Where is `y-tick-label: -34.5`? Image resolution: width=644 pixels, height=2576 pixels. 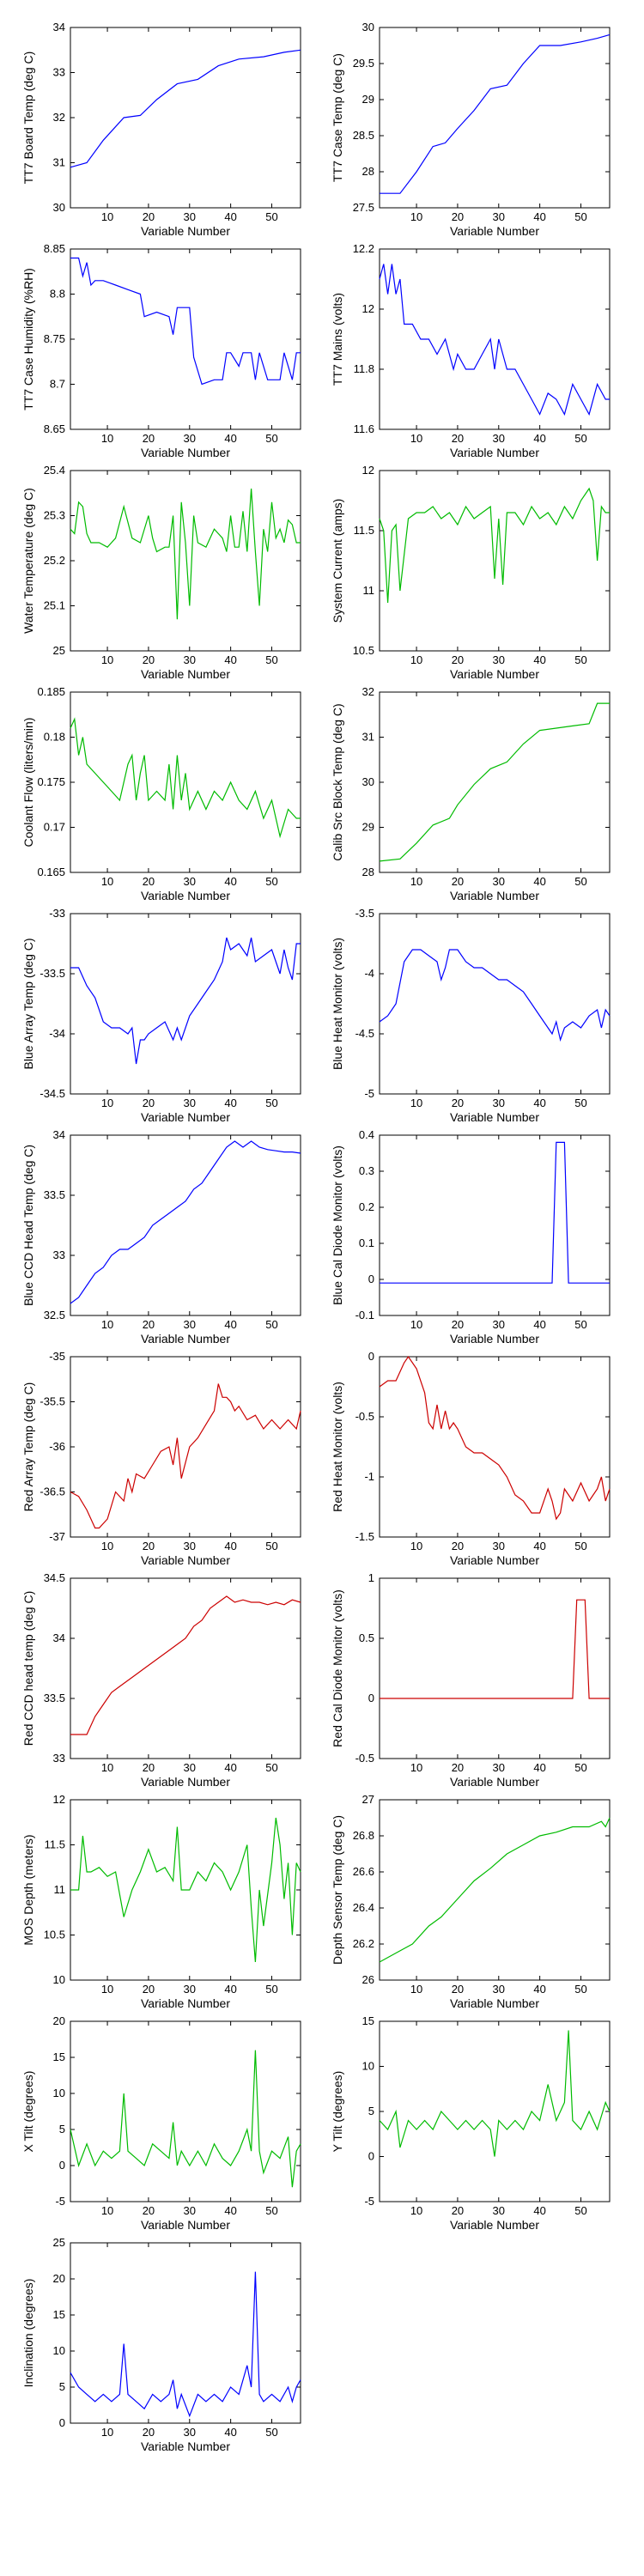
y-tick-label: -34.5 is located at coordinates (52, 1093).